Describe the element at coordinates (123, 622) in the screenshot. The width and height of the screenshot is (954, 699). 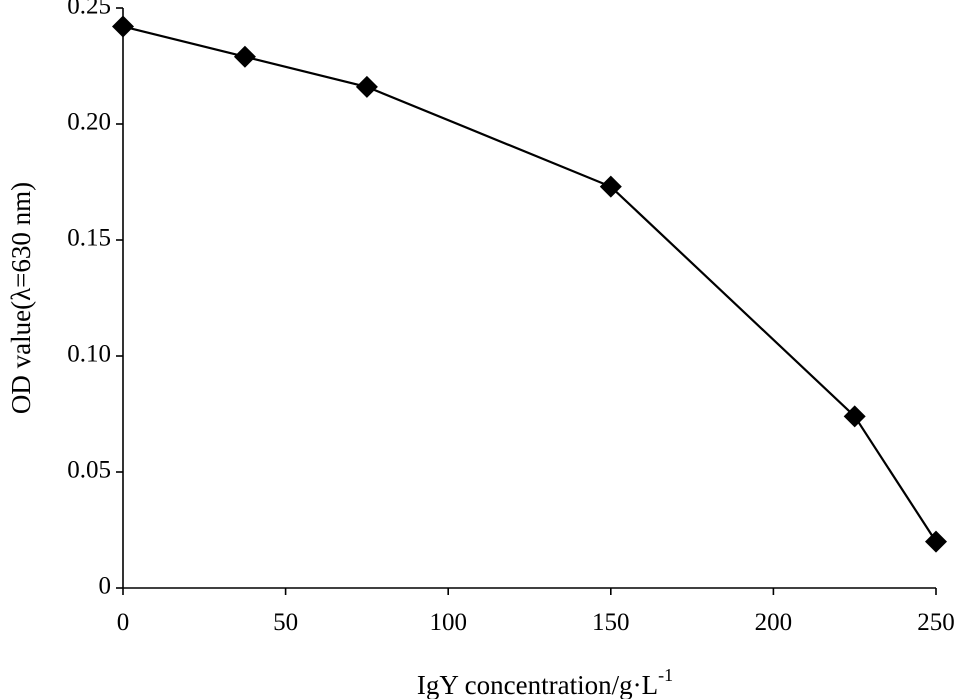
I see `x-tick-label: 0` at that location.